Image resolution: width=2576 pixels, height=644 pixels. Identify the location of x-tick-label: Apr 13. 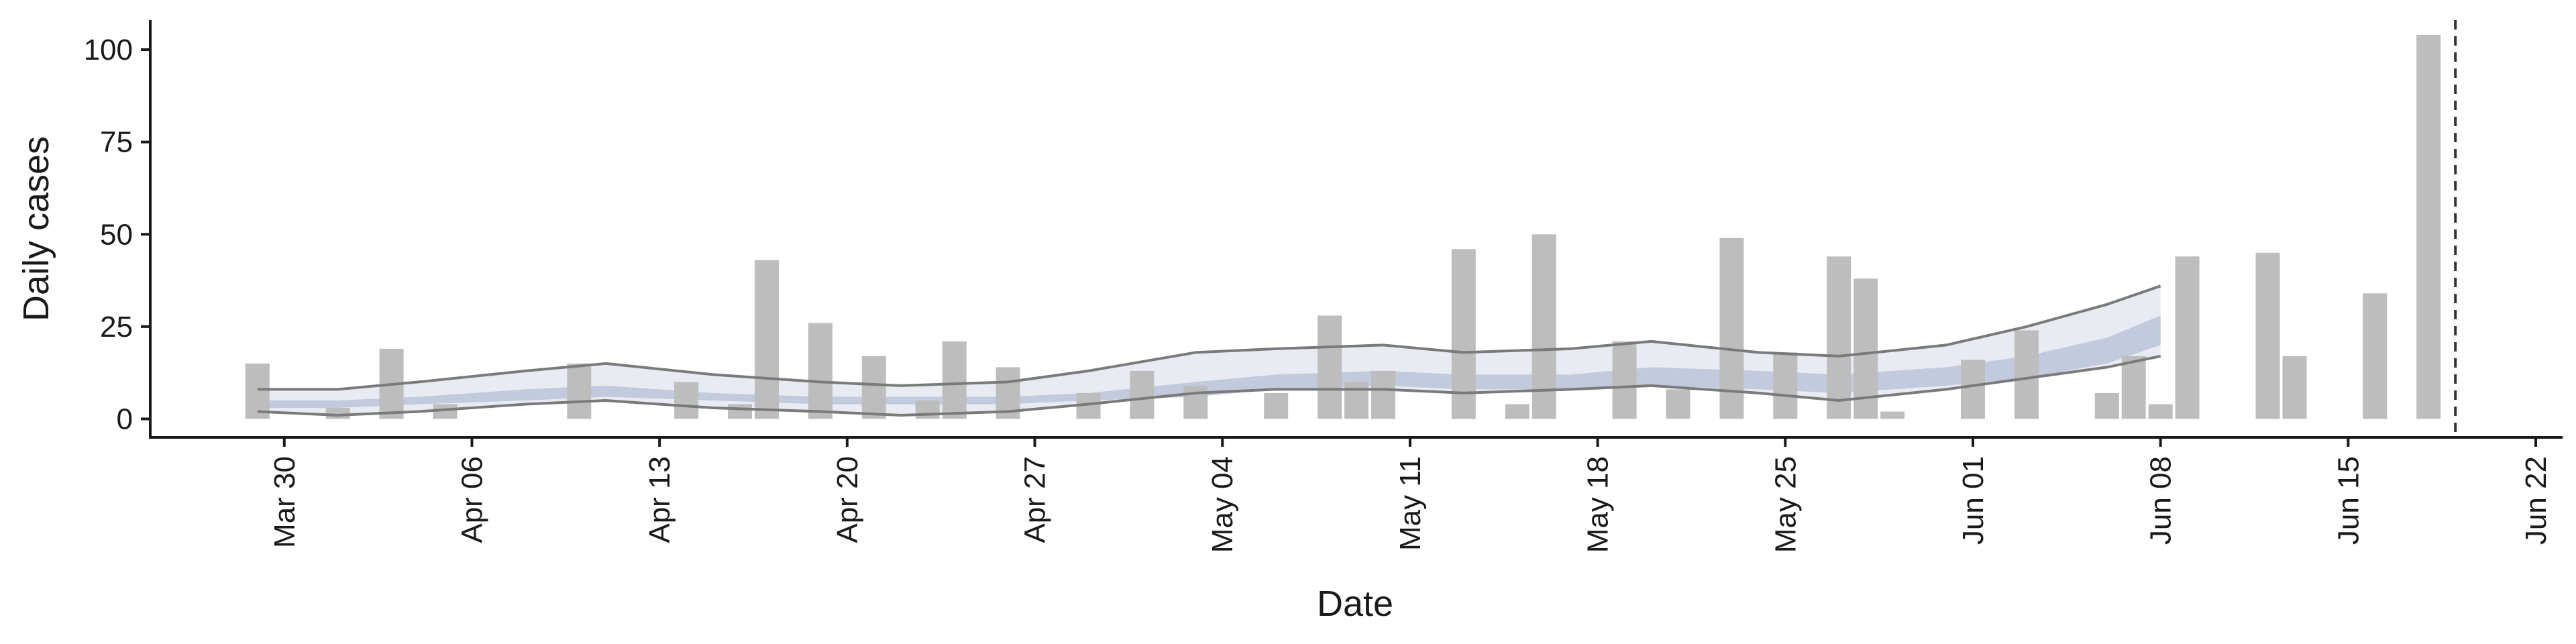
(659, 499).